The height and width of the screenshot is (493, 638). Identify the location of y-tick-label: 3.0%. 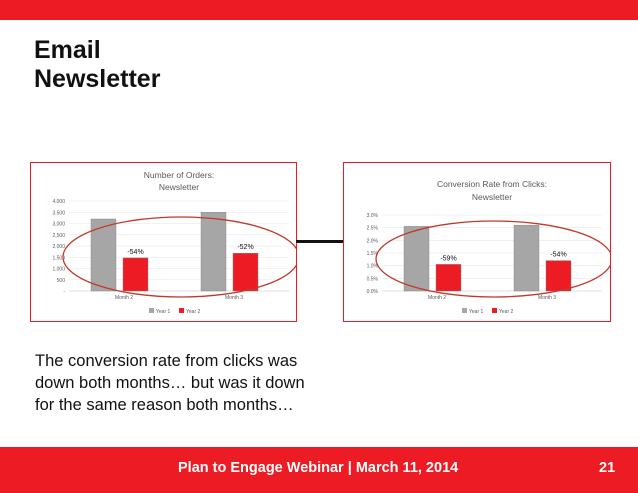
(373, 216).